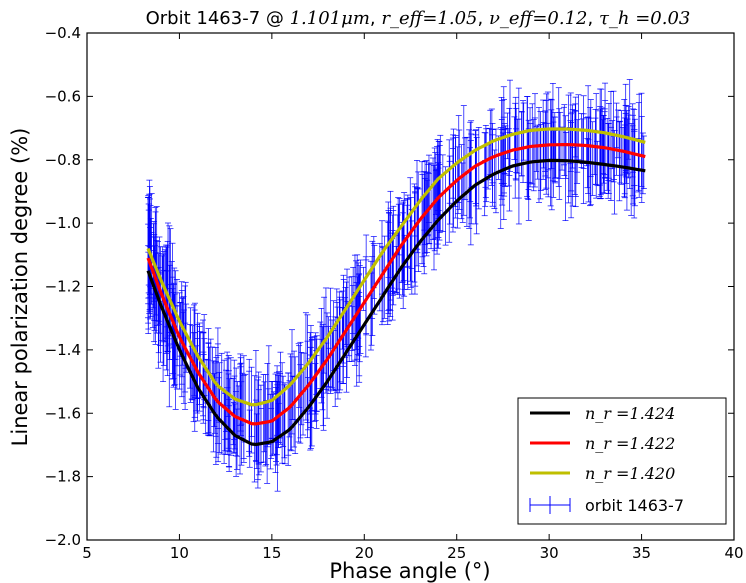  What do you see at coordinates (549, 553) in the screenshot?
I see `x-tick-label: 30` at bounding box center [549, 553].